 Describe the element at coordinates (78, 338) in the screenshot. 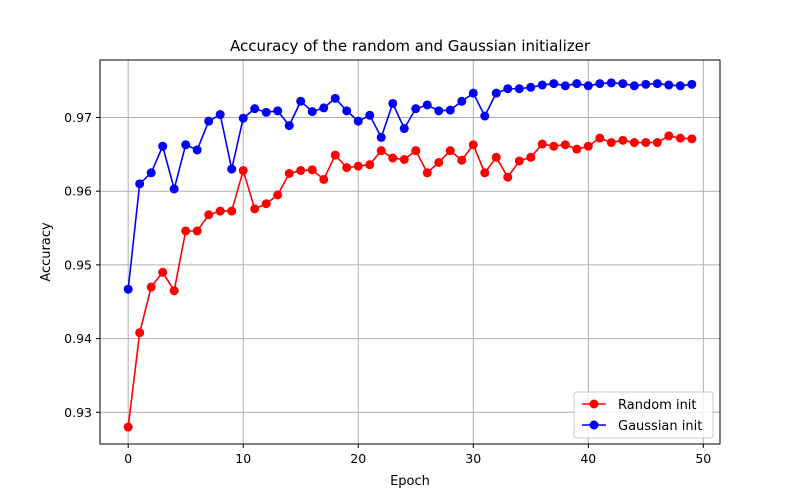

I see `y-tick-label: 0.94` at that location.